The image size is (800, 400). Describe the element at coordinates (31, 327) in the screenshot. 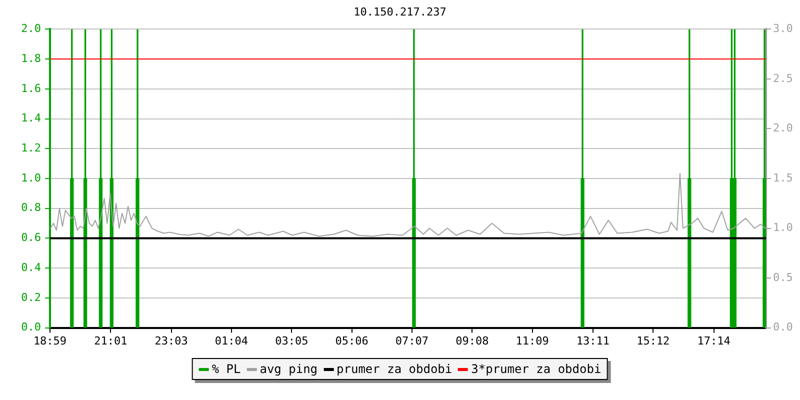

I see `y-tick-label: 0.0` at that location.